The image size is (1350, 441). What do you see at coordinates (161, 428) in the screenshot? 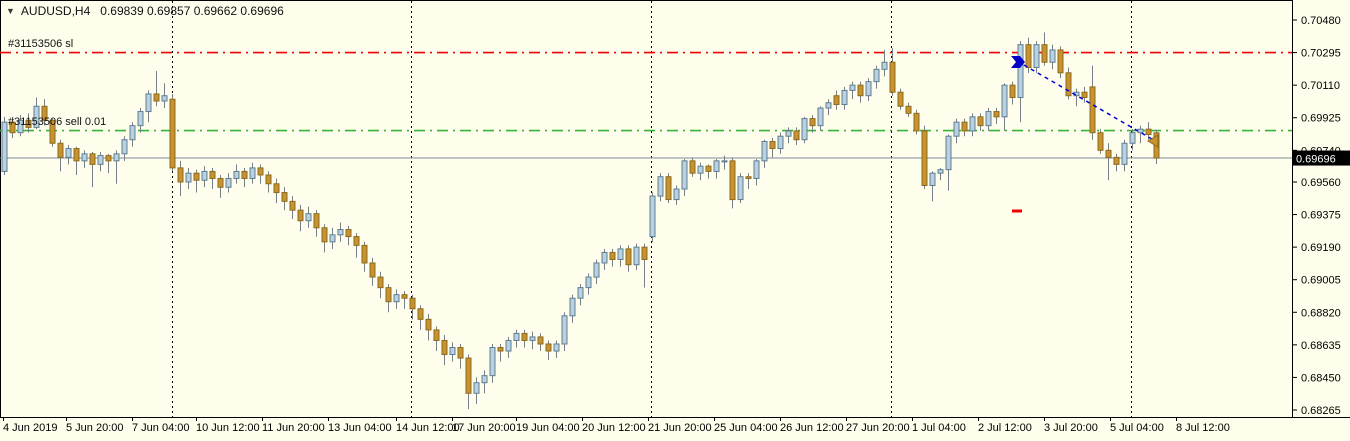
I see `x-axis-label: 7 Jun 04:00` at bounding box center [161, 428].